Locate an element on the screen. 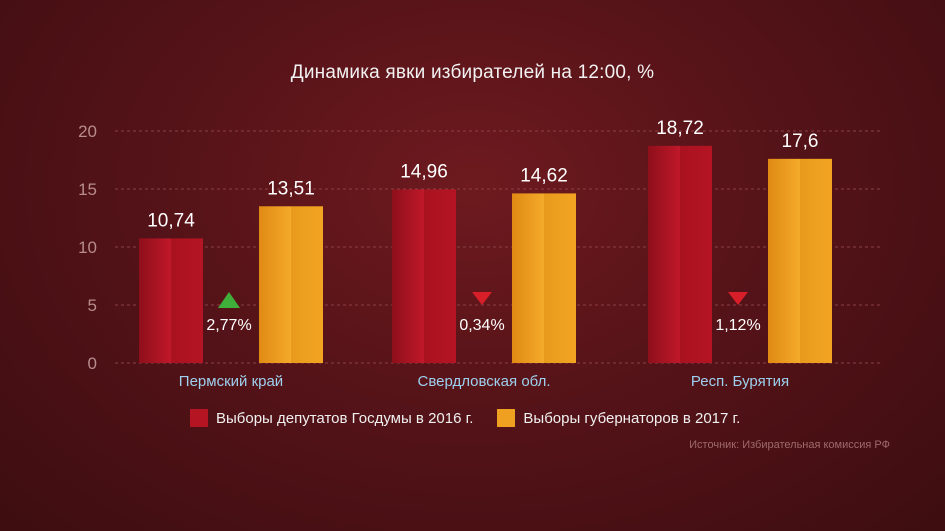 This screenshot has height=531, width=945. category-label: Свердловская обл. is located at coordinates (484, 381).